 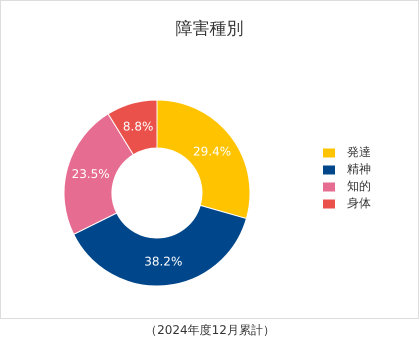 I want to click on chart-title: 障害種別, so click(x=209, y=29).